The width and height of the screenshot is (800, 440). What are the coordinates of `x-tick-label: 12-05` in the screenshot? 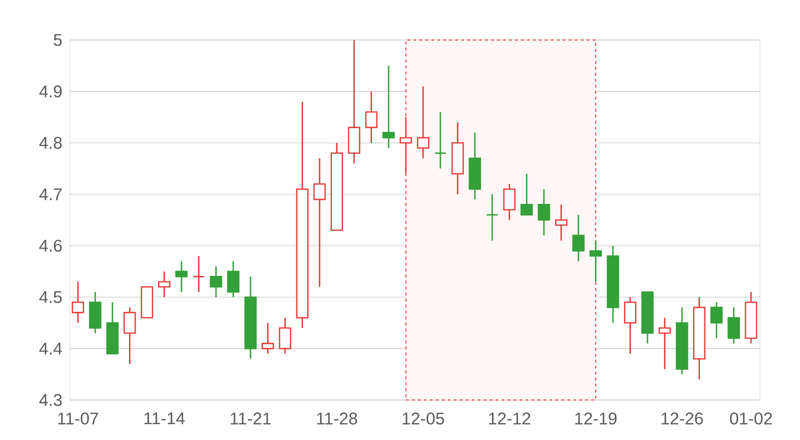 It's located at (423, 418).